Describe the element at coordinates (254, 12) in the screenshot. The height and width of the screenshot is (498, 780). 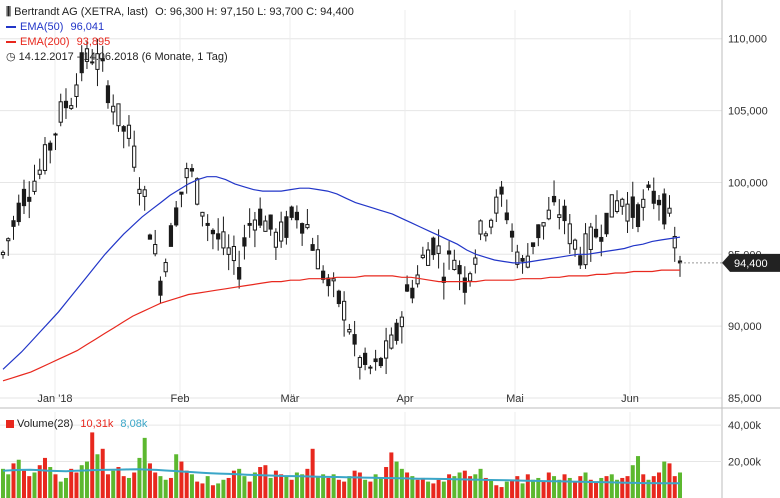
I see `ohlc-values: O: 96,300 H: 97,150 L: 93,700 C: 94,400` at that location.